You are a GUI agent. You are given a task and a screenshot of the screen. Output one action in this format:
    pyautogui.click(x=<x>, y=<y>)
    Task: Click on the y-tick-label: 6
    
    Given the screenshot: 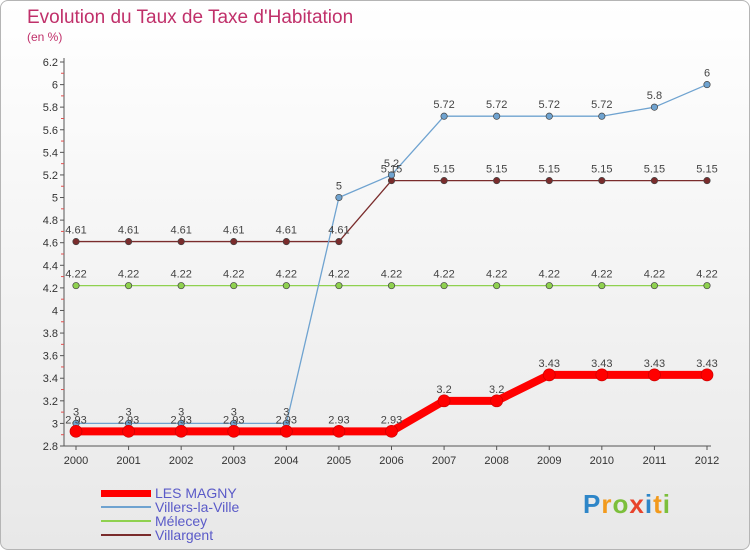 What is the action you would take?
    pyautogui.click(x=55, y=86)
    